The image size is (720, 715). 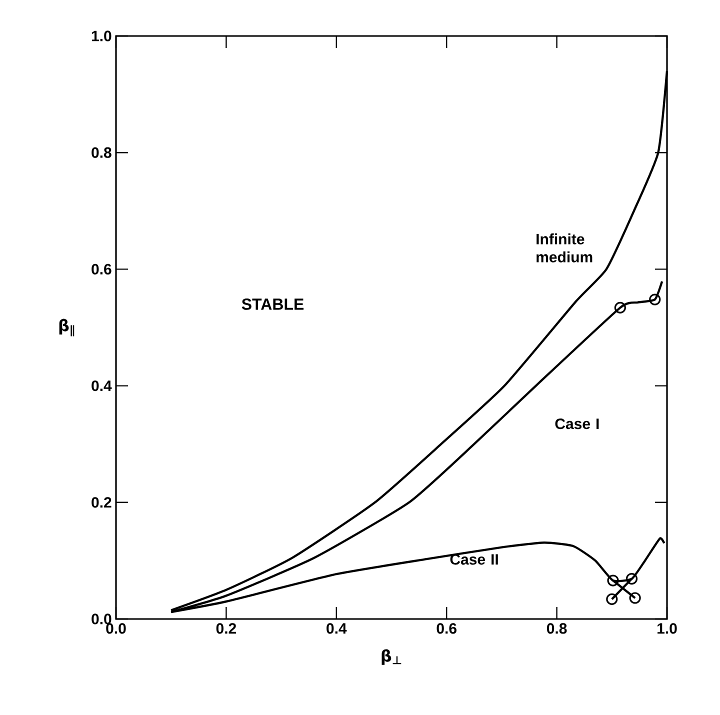 I want to click on x-tick-label: 0.2, so click(x=226, y=628).